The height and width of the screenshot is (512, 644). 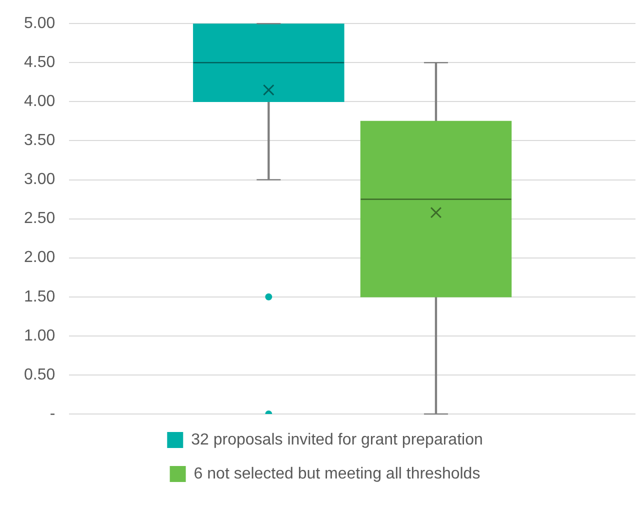 What do you see at coordinates (40, 63) in the screenshot?
I see `y-tick-label: 4.50` at bounding box center [40, 63].